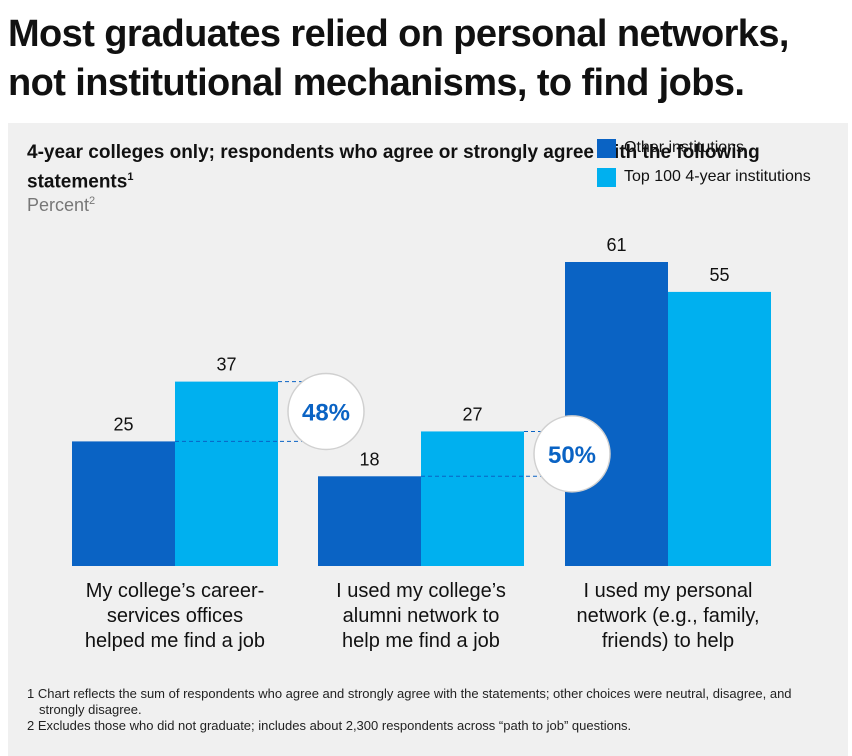  I want to click on legend-item-top100: Top 100 4-year institutions, so click(704, 177).